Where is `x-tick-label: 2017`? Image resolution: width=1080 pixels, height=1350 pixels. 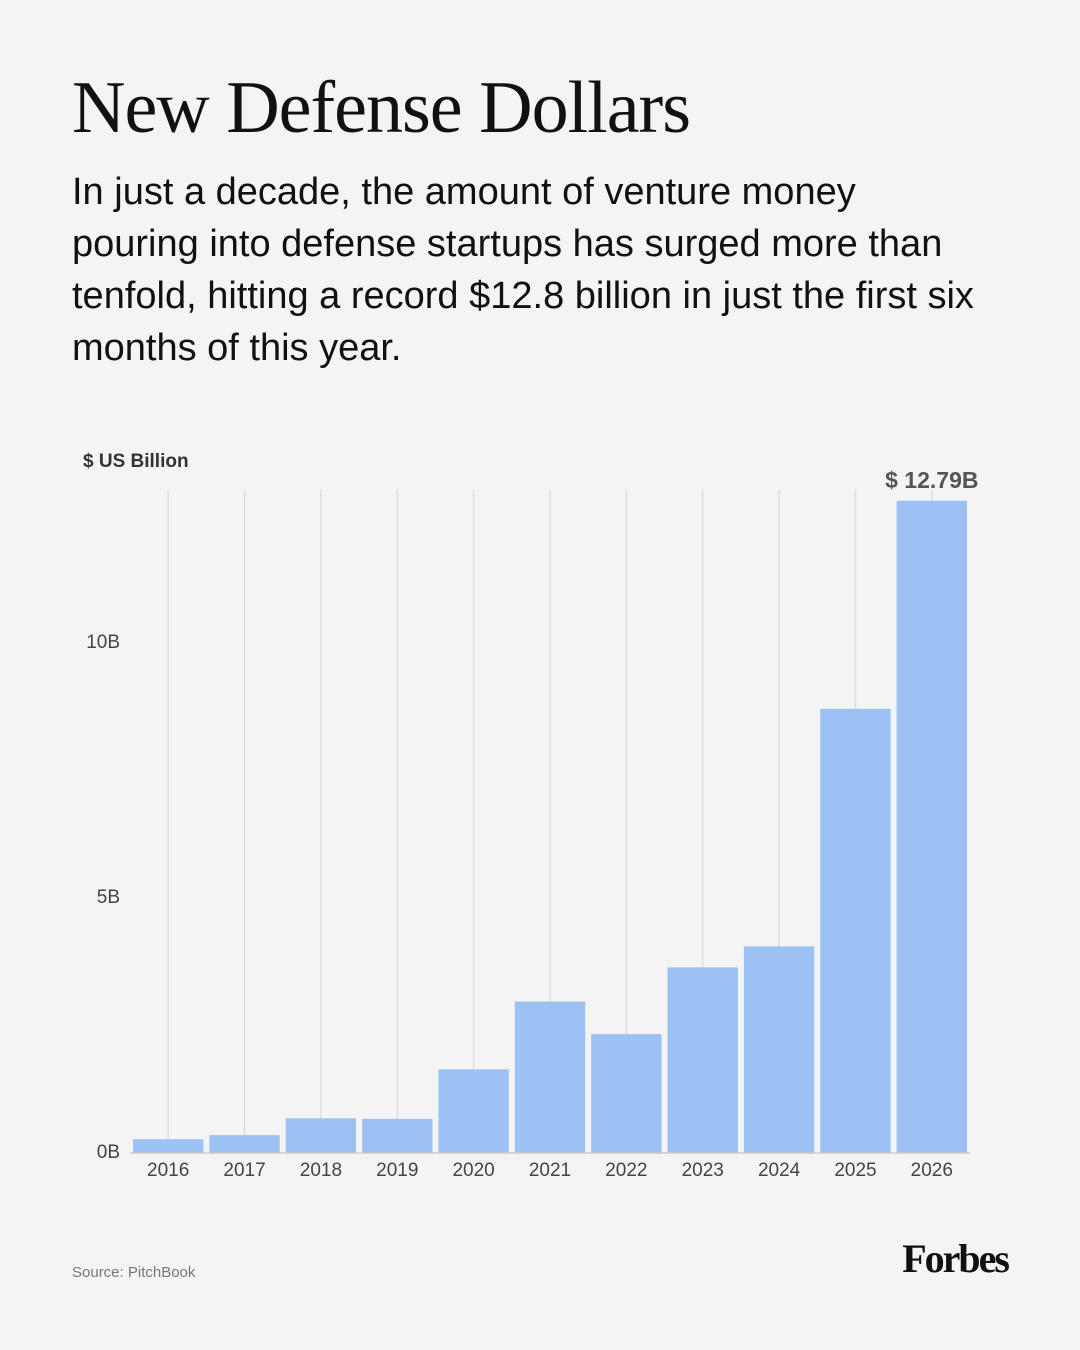 x-tick-label: 2017 is located at coordinates (244, 1170).